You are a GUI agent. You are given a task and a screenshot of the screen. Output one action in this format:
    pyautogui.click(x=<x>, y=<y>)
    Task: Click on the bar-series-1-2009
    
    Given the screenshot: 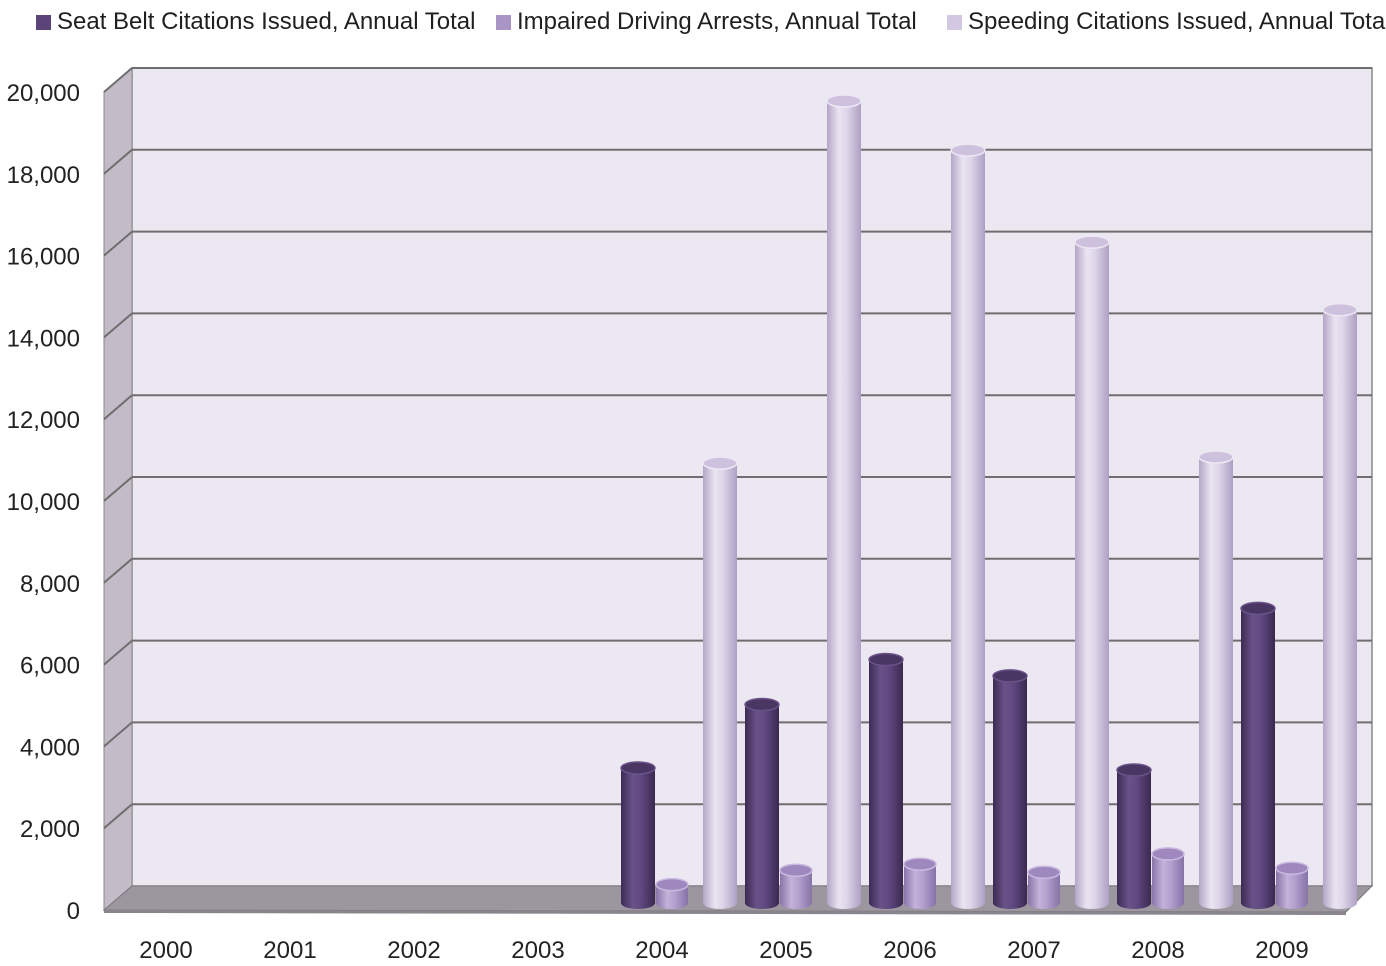 What is the action you would take?
    pyautogui.click(x=1258, y=755)
    